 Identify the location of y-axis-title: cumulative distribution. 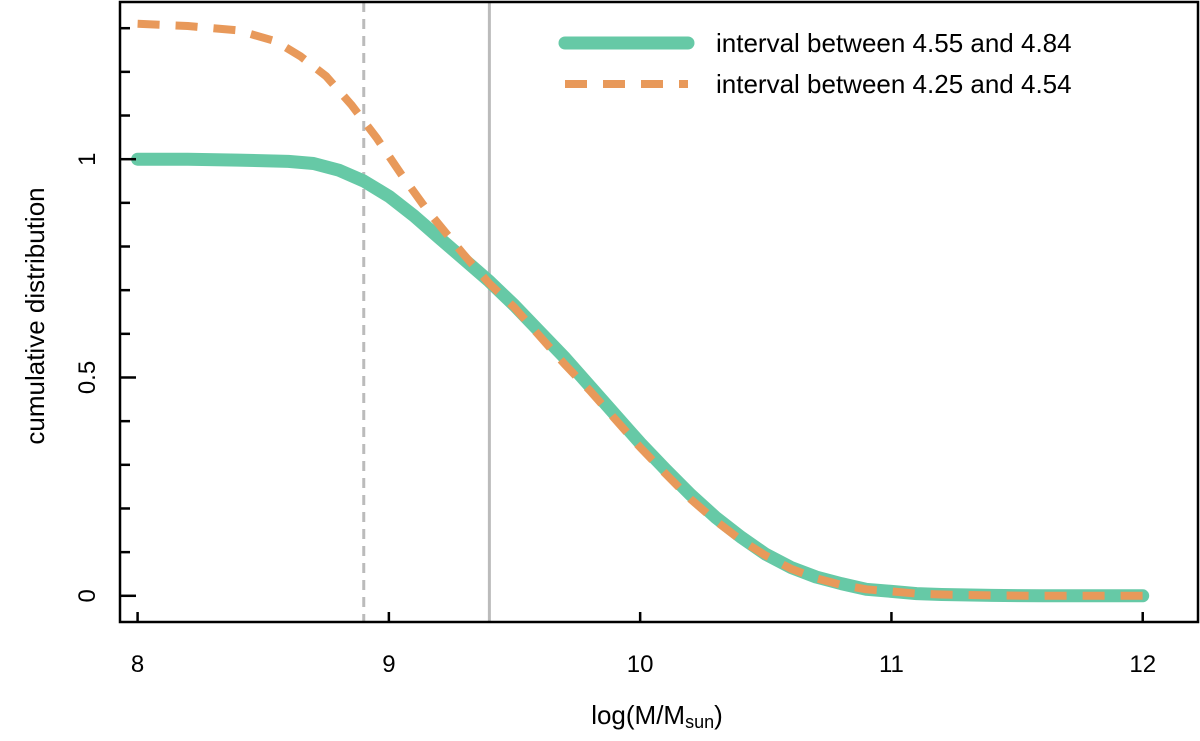
(35, 315).